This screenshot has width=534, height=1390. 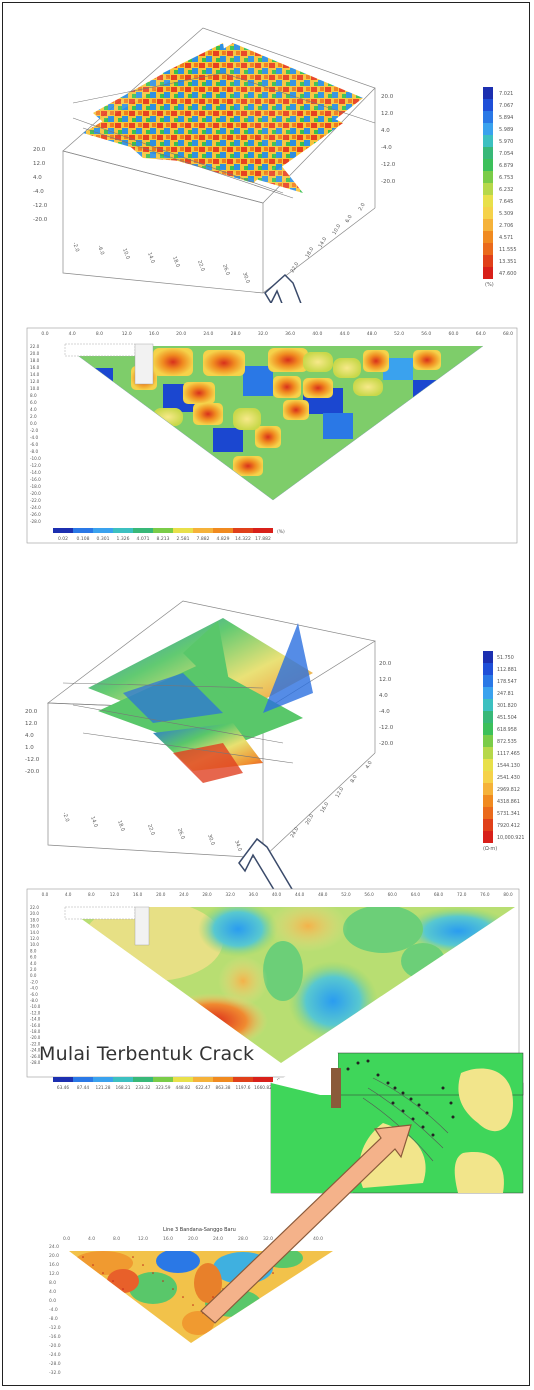 What do you see at coordinates (506, 94) in the screenshot?
I see `legend-label: 7.021` at bounding box center [506, 94].